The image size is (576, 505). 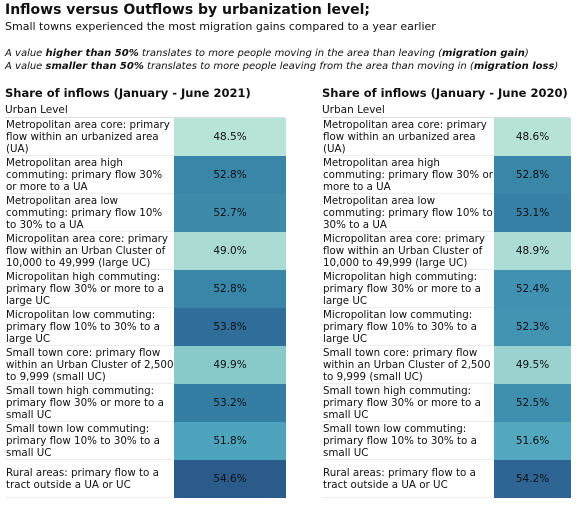 I want to click on value-cell: 54.2%, so click(x=532, y=478).